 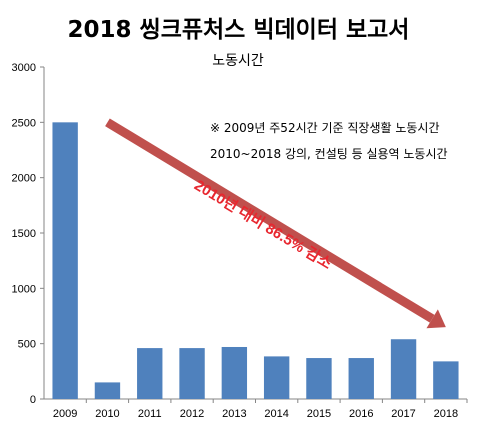 I want to click on x-tick-label: 2018, so click(x=446, y=414).